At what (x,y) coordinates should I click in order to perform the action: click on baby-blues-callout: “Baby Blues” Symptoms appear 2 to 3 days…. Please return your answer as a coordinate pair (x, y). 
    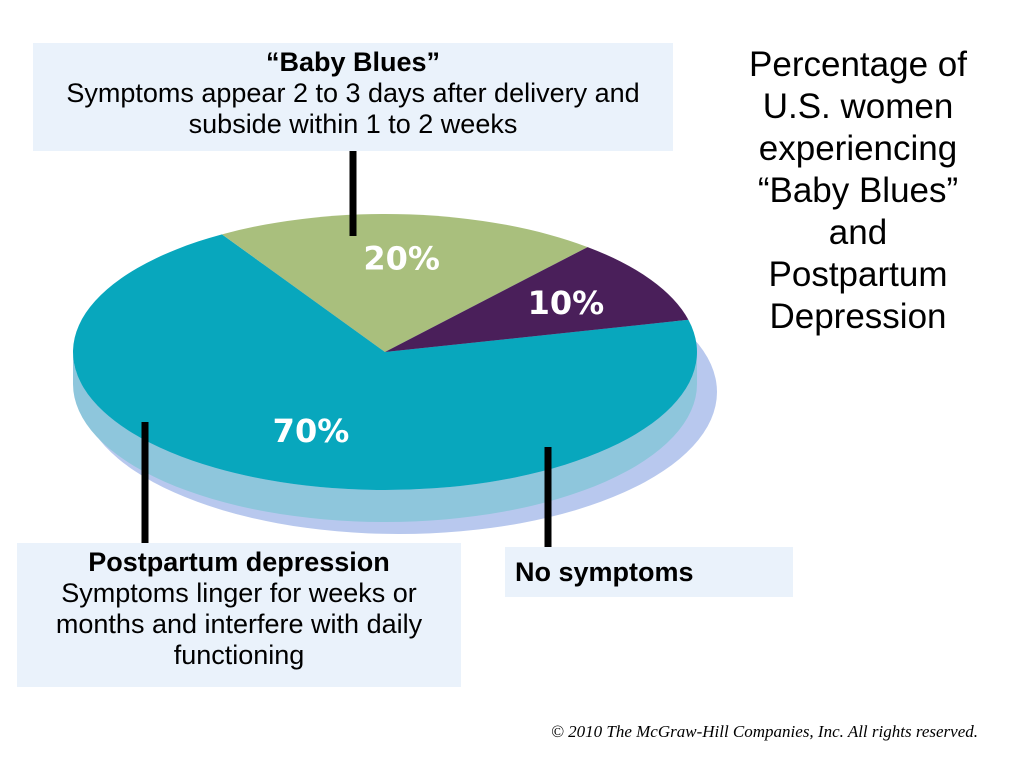
    Looking at the image, I should click on (353, 97).